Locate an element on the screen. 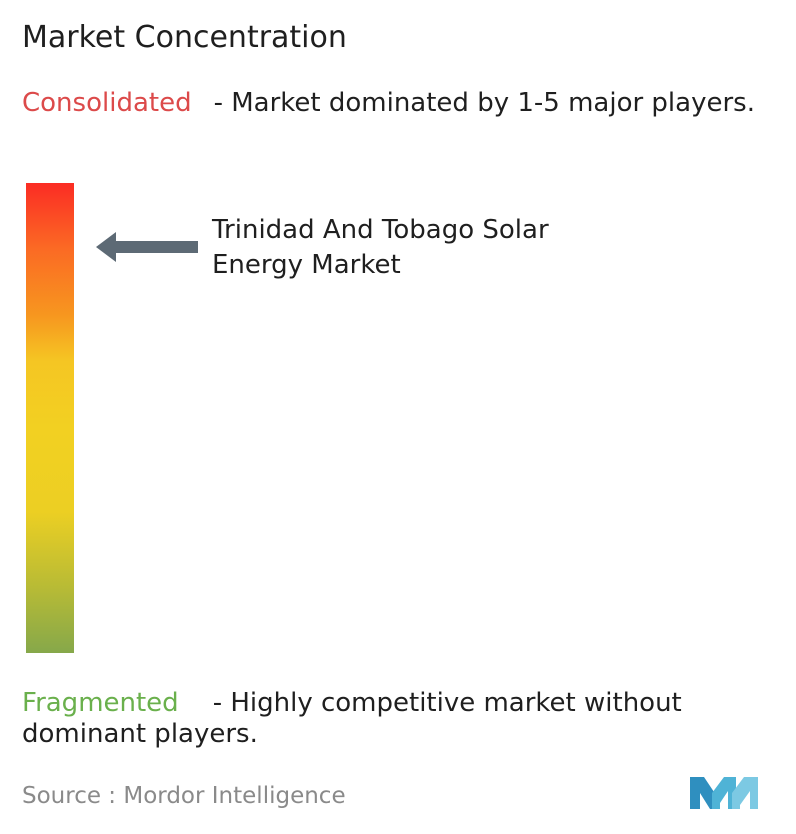 This screenshot has height=834, width=796. market-label: Trinidad And Tobago Solar Energy Market is located at coordinates (380, 247).